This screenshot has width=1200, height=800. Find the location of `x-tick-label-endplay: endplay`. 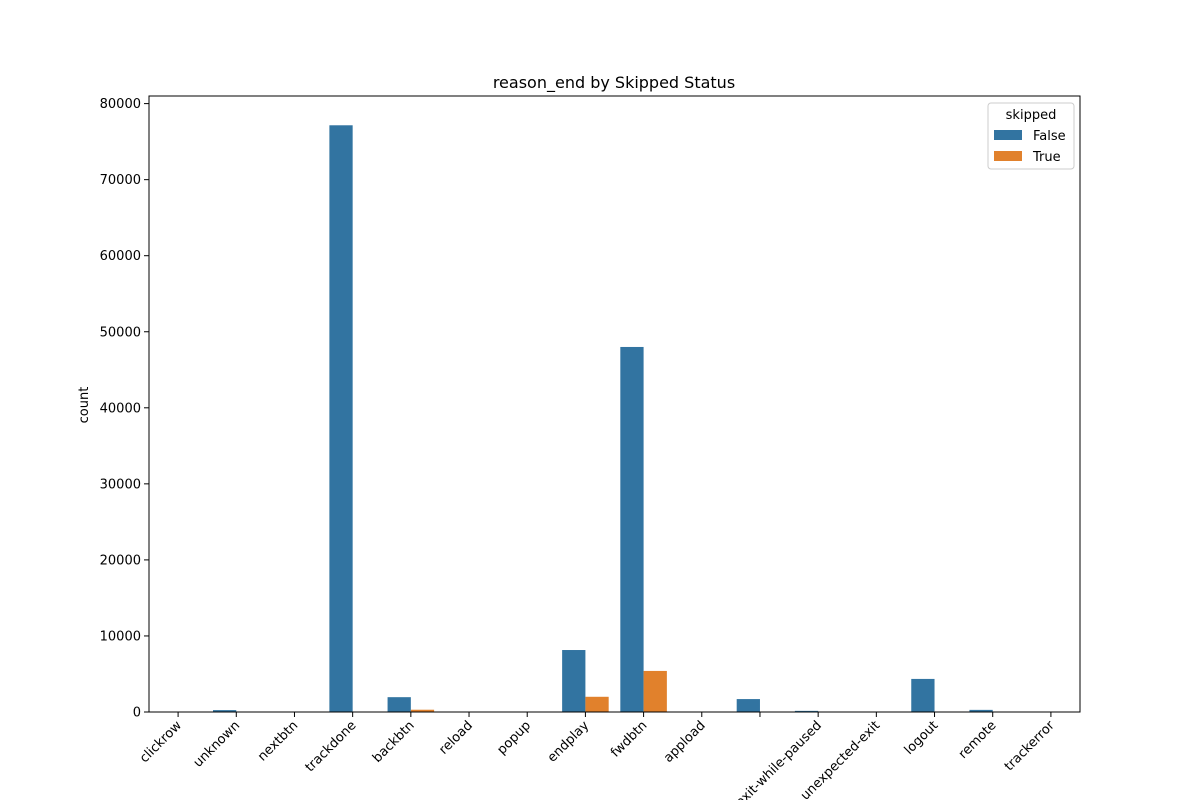

x-tick-label-endplay: endplay is located at coordinates (569, 742).